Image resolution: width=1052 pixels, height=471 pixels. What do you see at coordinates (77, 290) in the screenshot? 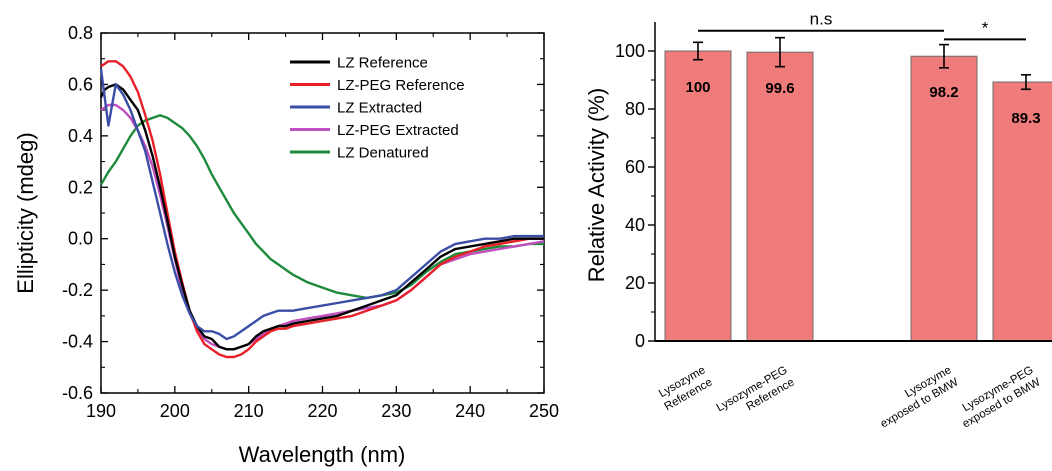
I see `line-y-tick-label: -0.2` at bounding box center [77, 290].